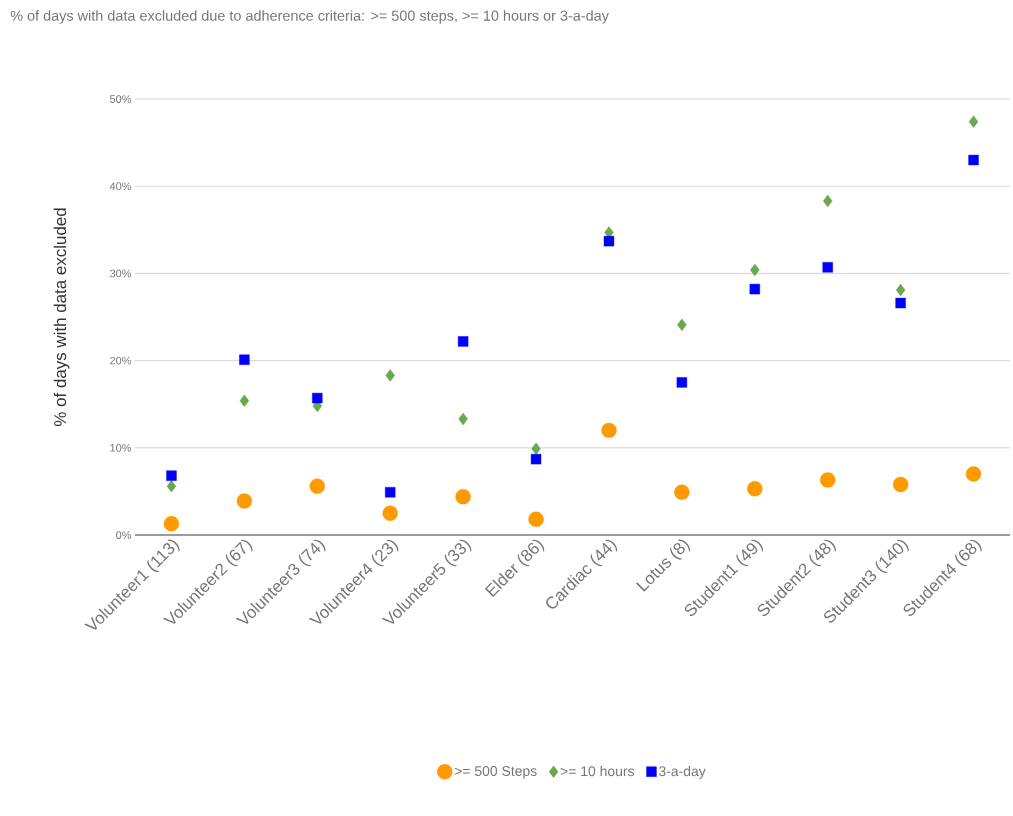 This screenshot has height=816, width=1013. What do you see at coordinates (124, 535) in the screenshot?
I see `y-tick-label: 0%` at bounding box center [124, 535].